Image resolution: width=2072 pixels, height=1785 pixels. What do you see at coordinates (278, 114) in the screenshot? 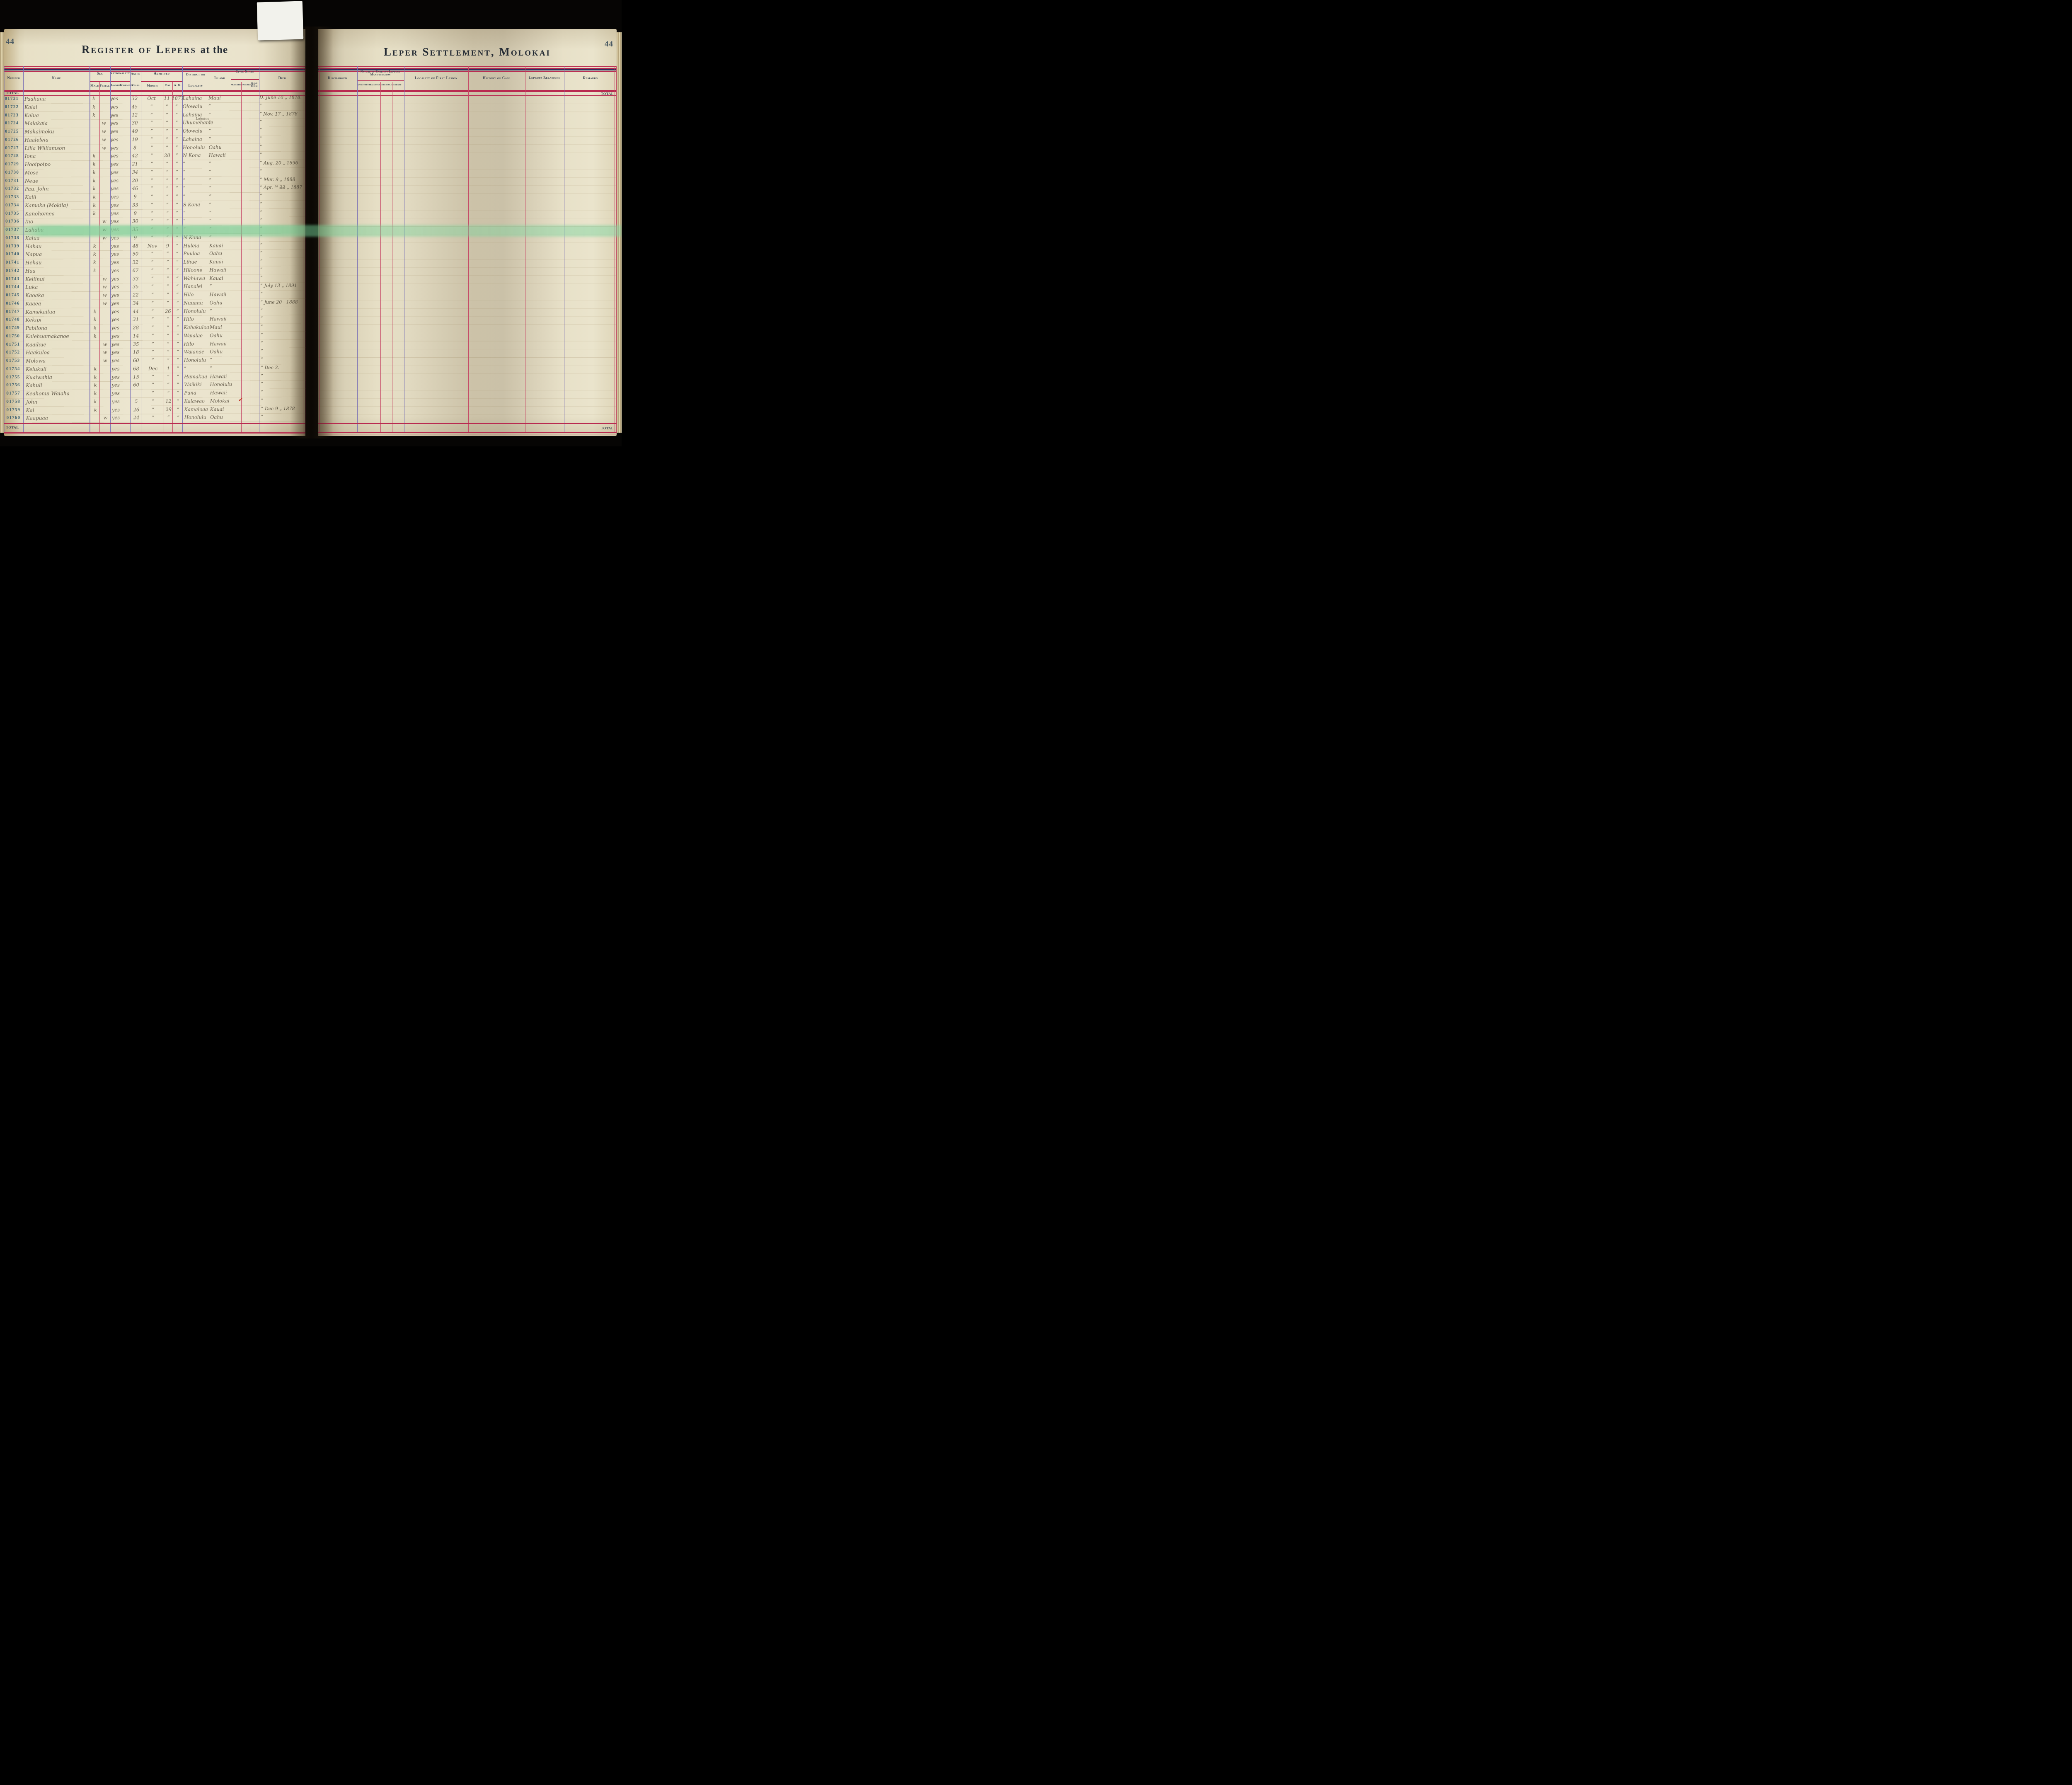
I see `cell-died: ” Nov. 17 „ 1878` at bounding box center [278, 114].